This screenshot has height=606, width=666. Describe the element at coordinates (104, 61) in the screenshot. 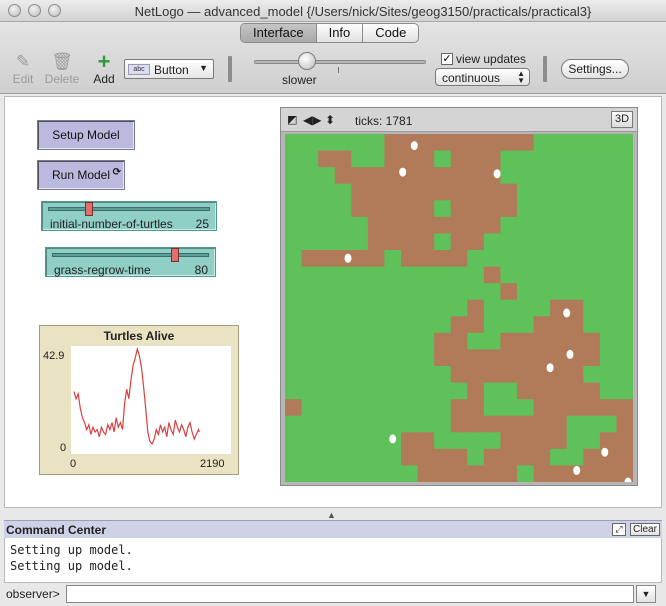

I see `plus-icon: +` at that location.